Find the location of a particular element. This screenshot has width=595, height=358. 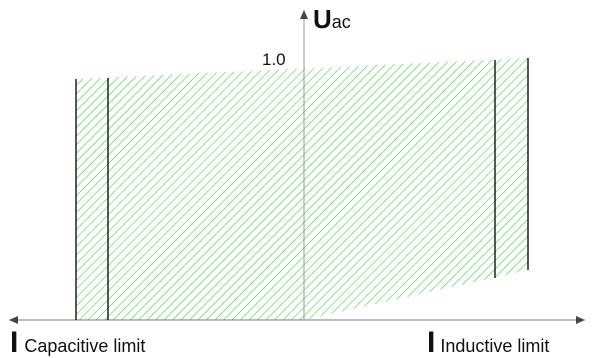

y-axis-label: Uac is located at coordinates (332, 19).